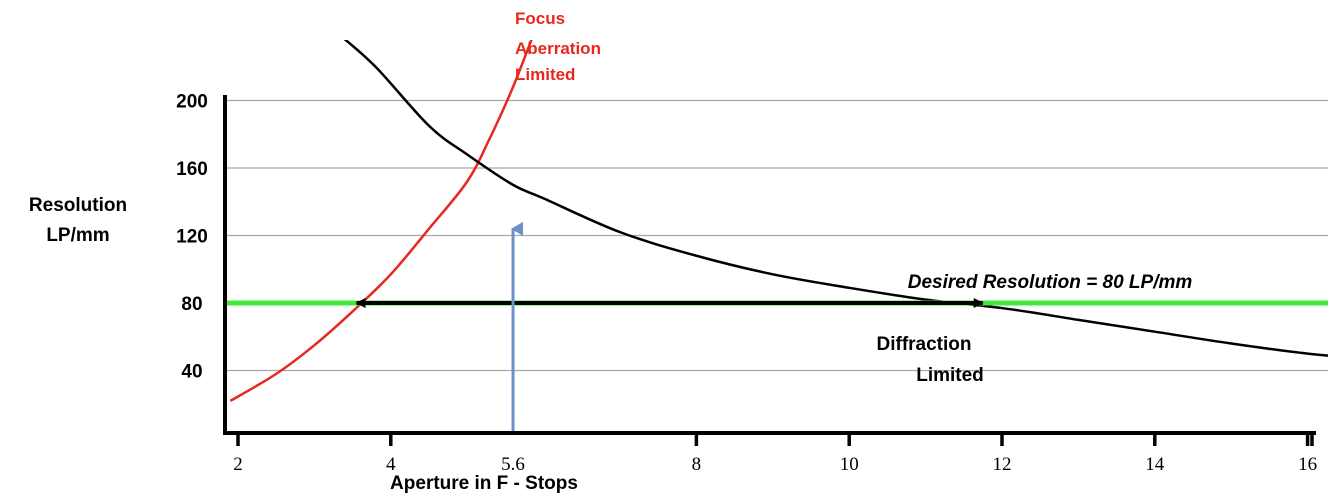  I want to click on x-tick-label-10: 10, so click(849, 464).